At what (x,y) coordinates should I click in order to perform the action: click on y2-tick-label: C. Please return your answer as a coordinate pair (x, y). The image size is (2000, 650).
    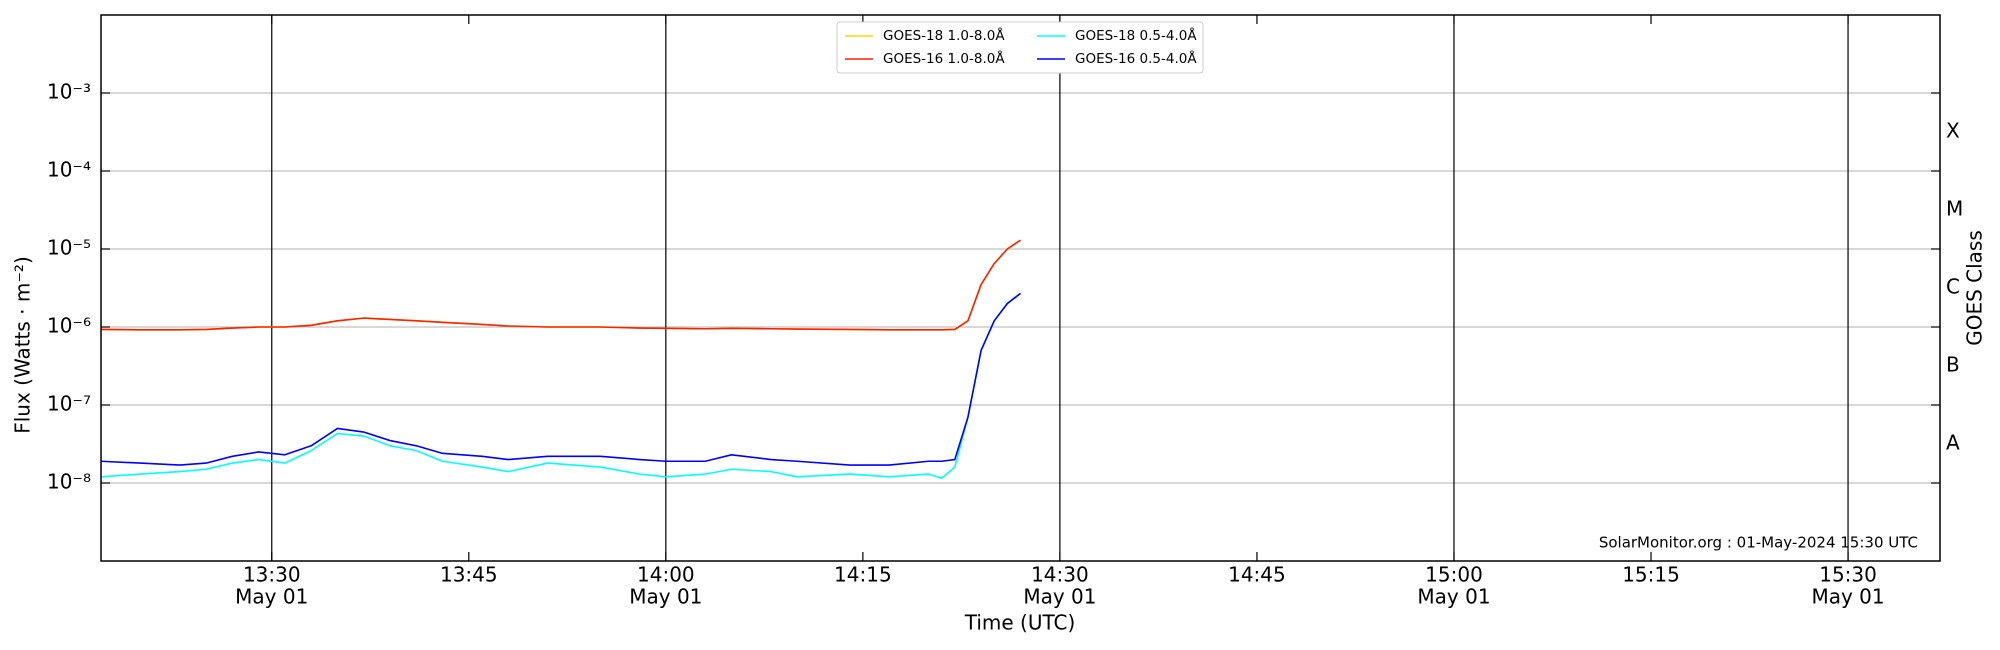
    Looking at the image, I should click on (1953, 287).